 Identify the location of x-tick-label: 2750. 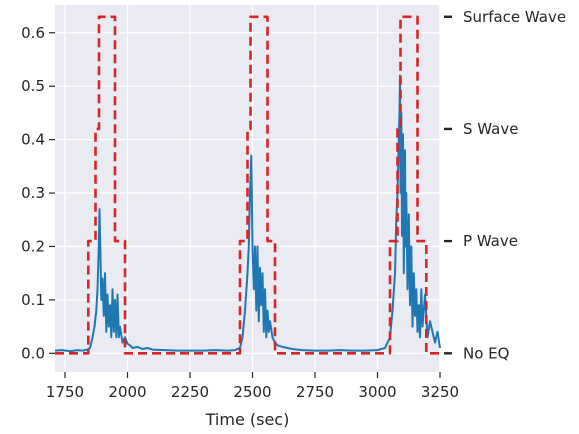
(315, 392).